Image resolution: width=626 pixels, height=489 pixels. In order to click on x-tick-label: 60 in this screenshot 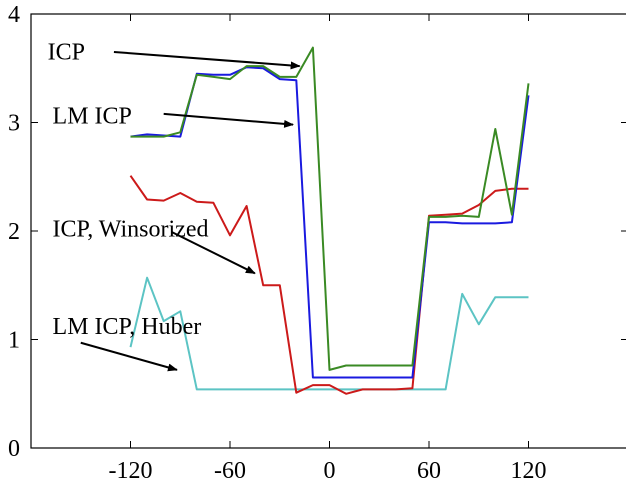, I will do `click(429, 471)`.